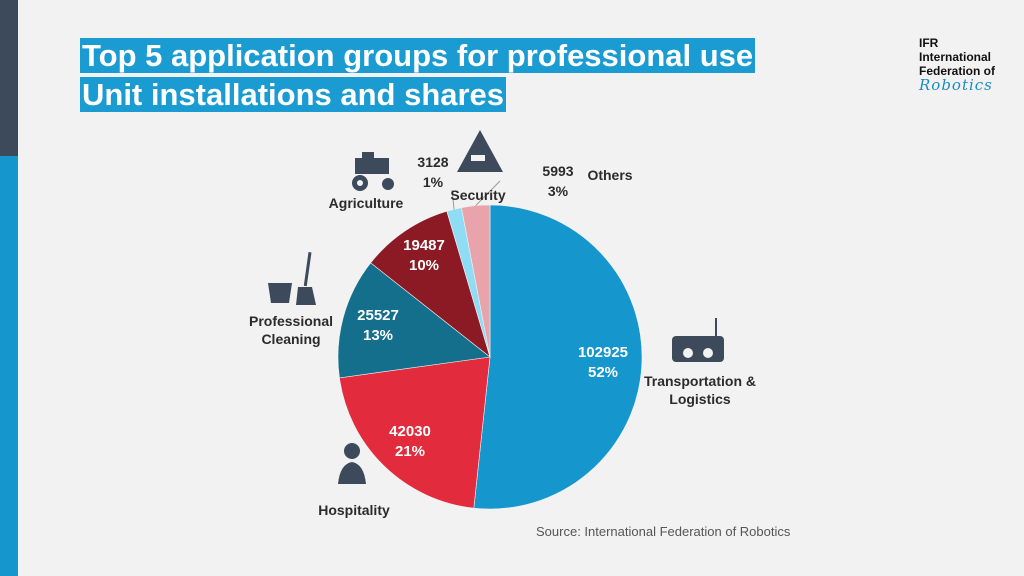  What do you see at coordinates (291, 330) in the screenshot?
I see `category-label: Professional Cleaning` at bounding box center [291, 330].